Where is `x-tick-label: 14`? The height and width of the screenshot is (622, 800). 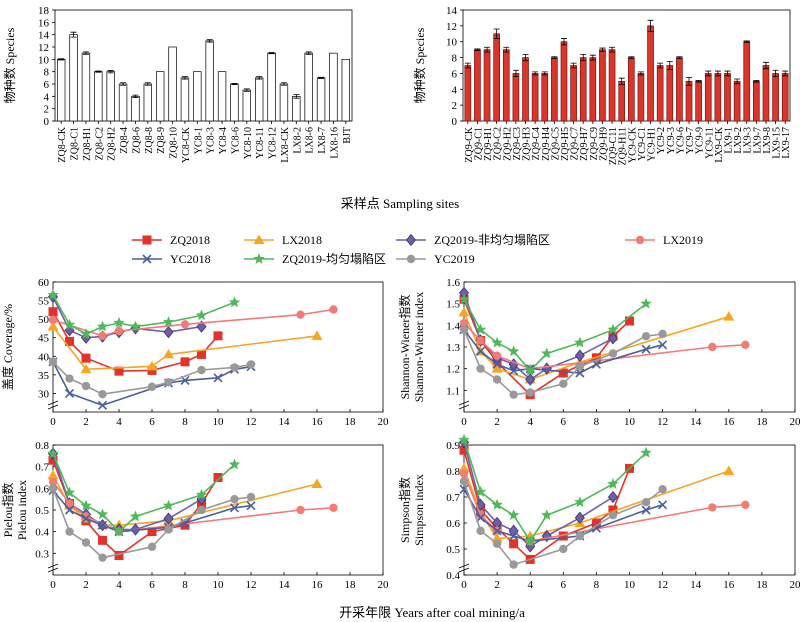 x-tick-label: 14 is located at coordinates (696, 585).